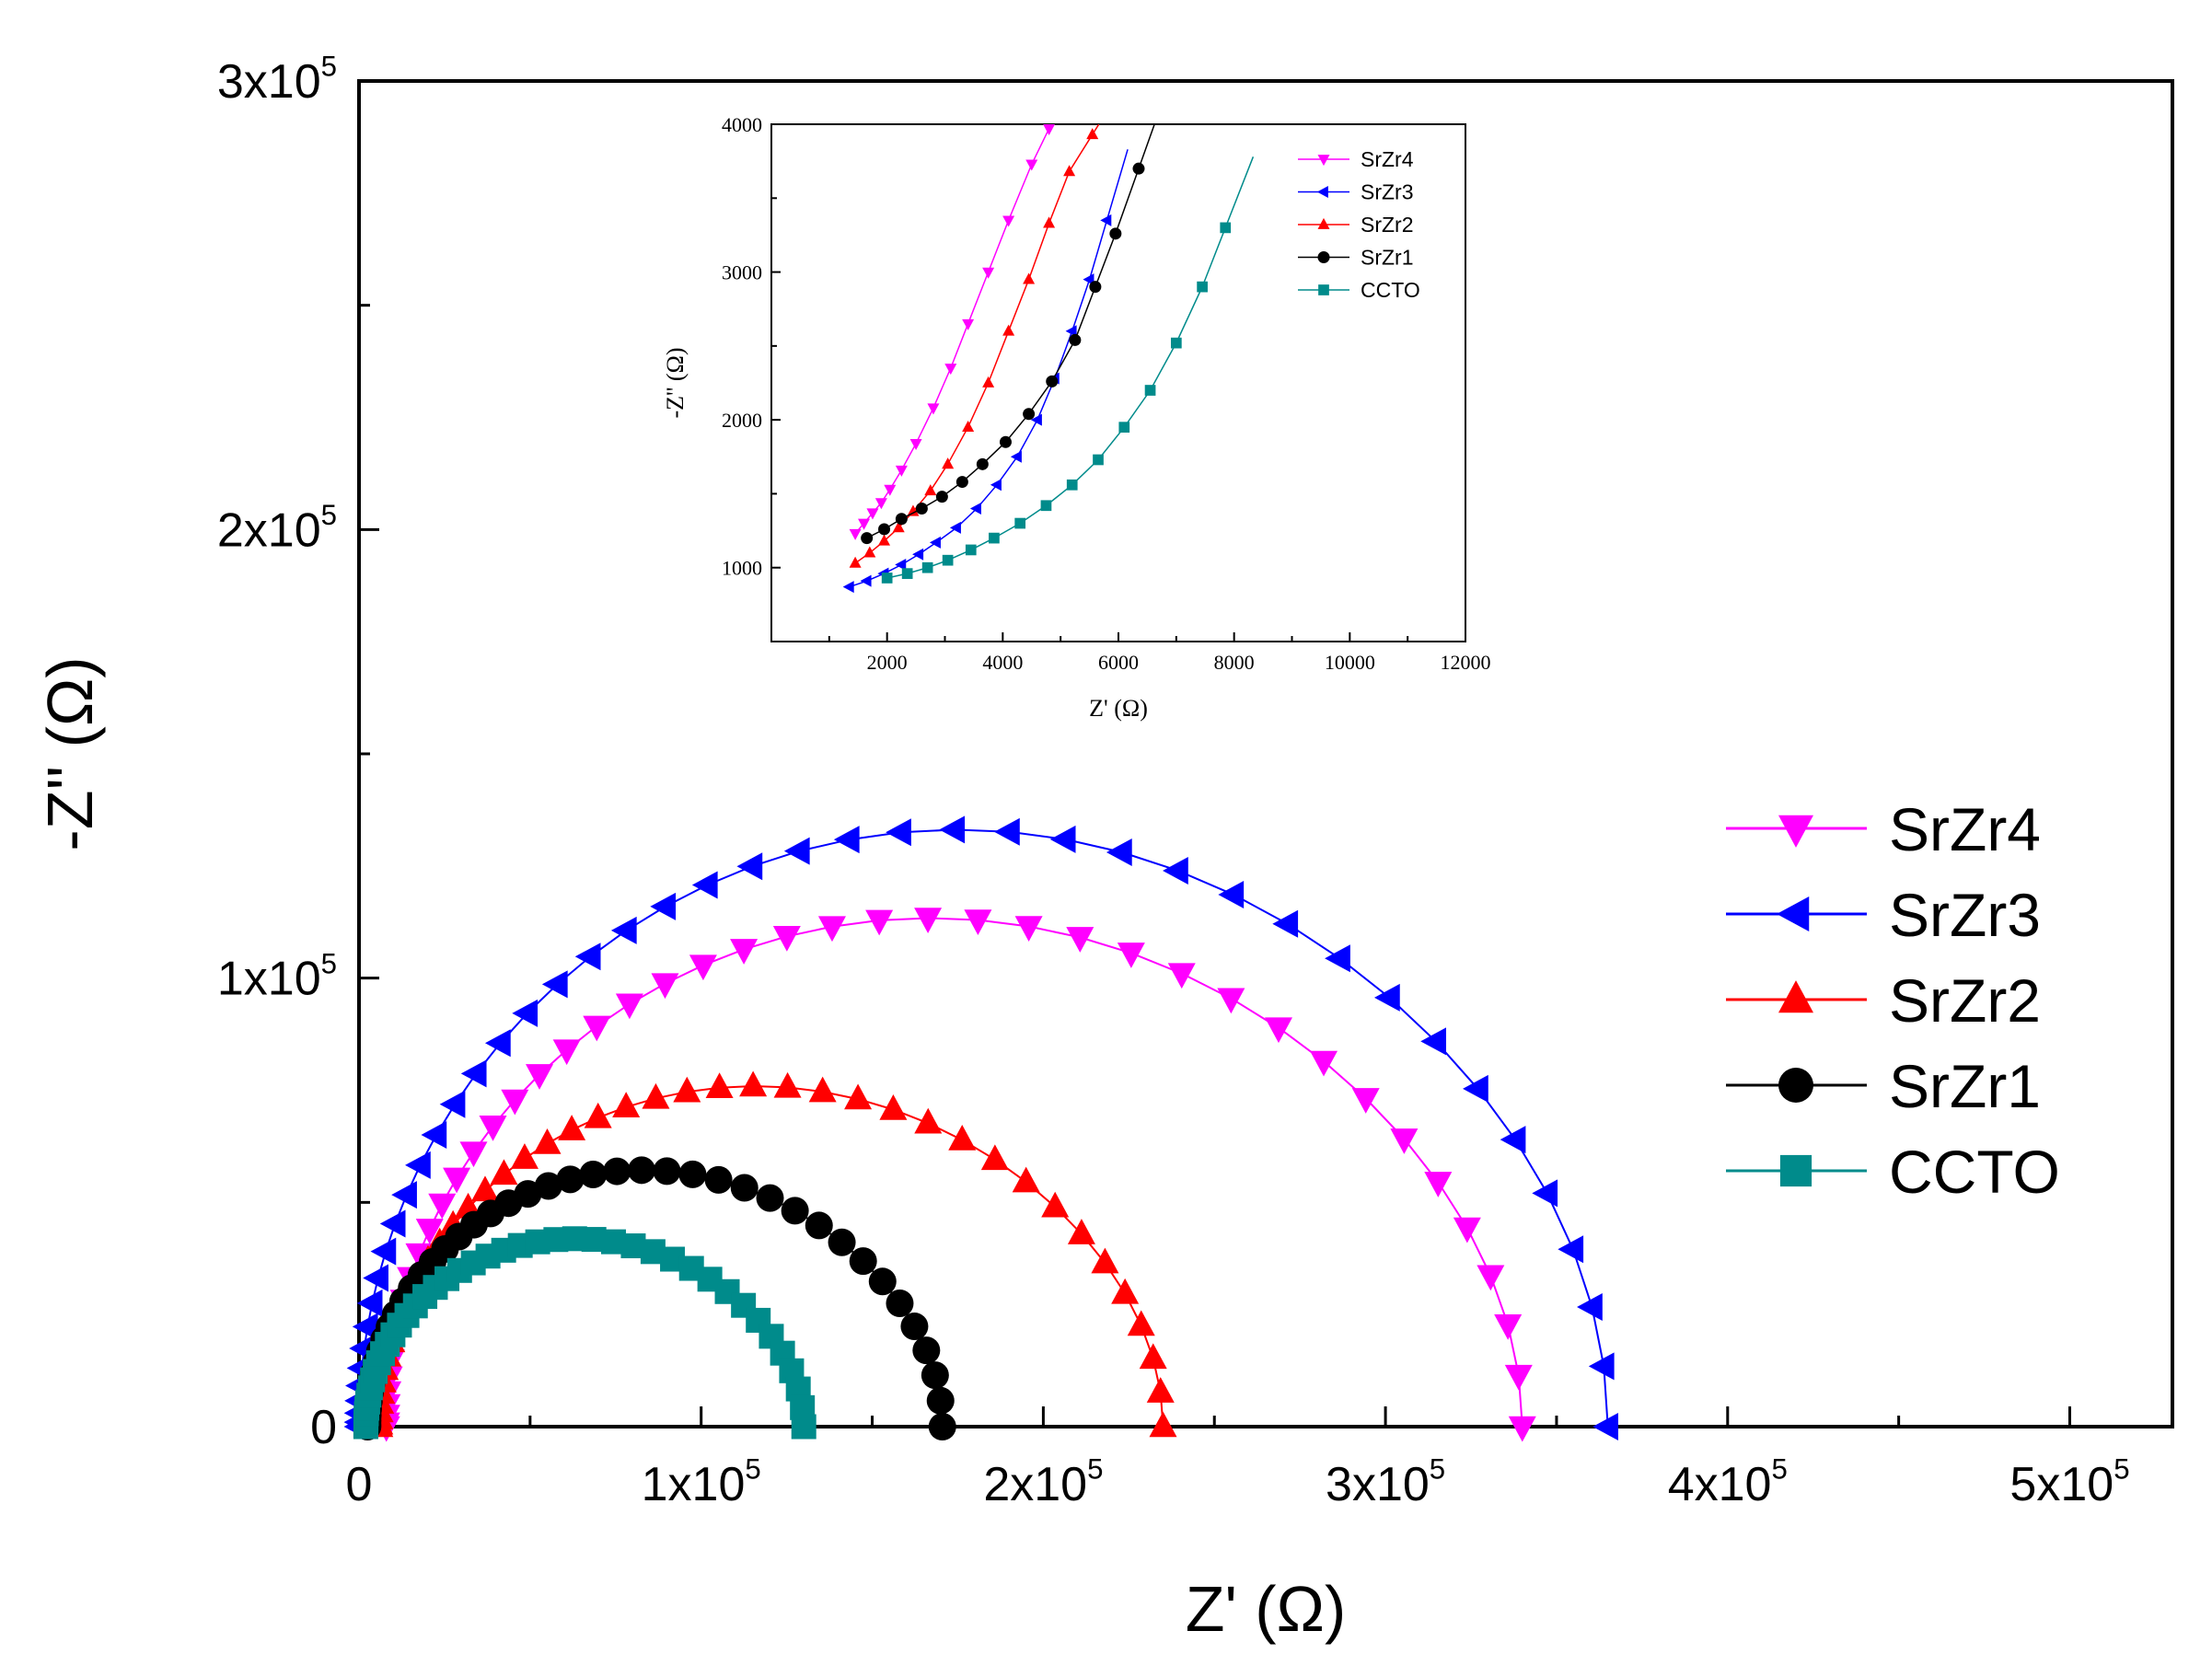 This screenshot has width=2212, height=1654. I want to click on inset-series-srzr1, so click(1008, 334).